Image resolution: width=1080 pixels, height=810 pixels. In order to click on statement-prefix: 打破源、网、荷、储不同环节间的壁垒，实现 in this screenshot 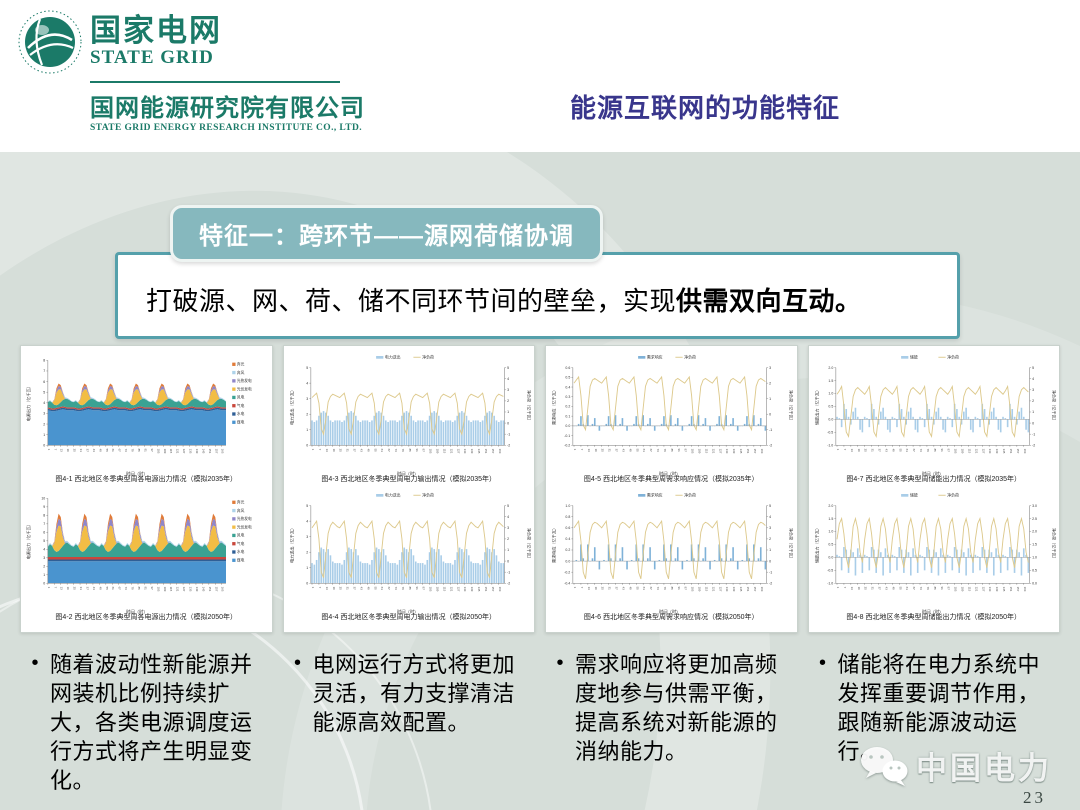, I will do `click(411, 301)`.